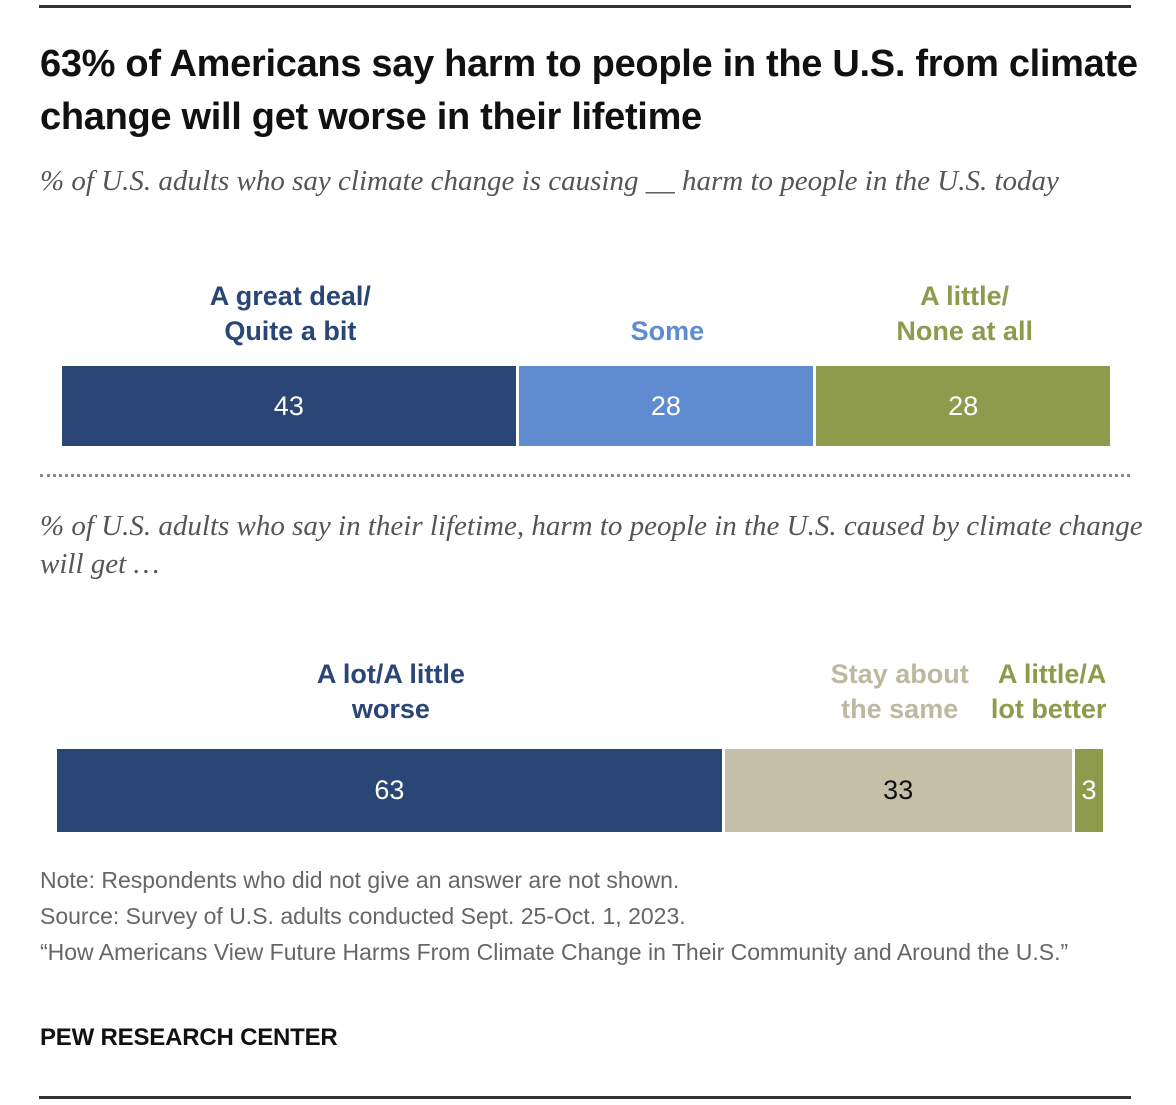  I want to click on chart1-bar-segment-0: 43, so click(289, 406).